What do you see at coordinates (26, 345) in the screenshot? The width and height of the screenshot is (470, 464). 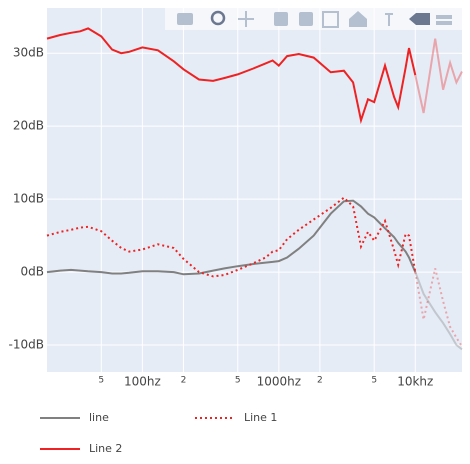 I see `y-tick-label: -10dB` at bounding box center [26, 345].